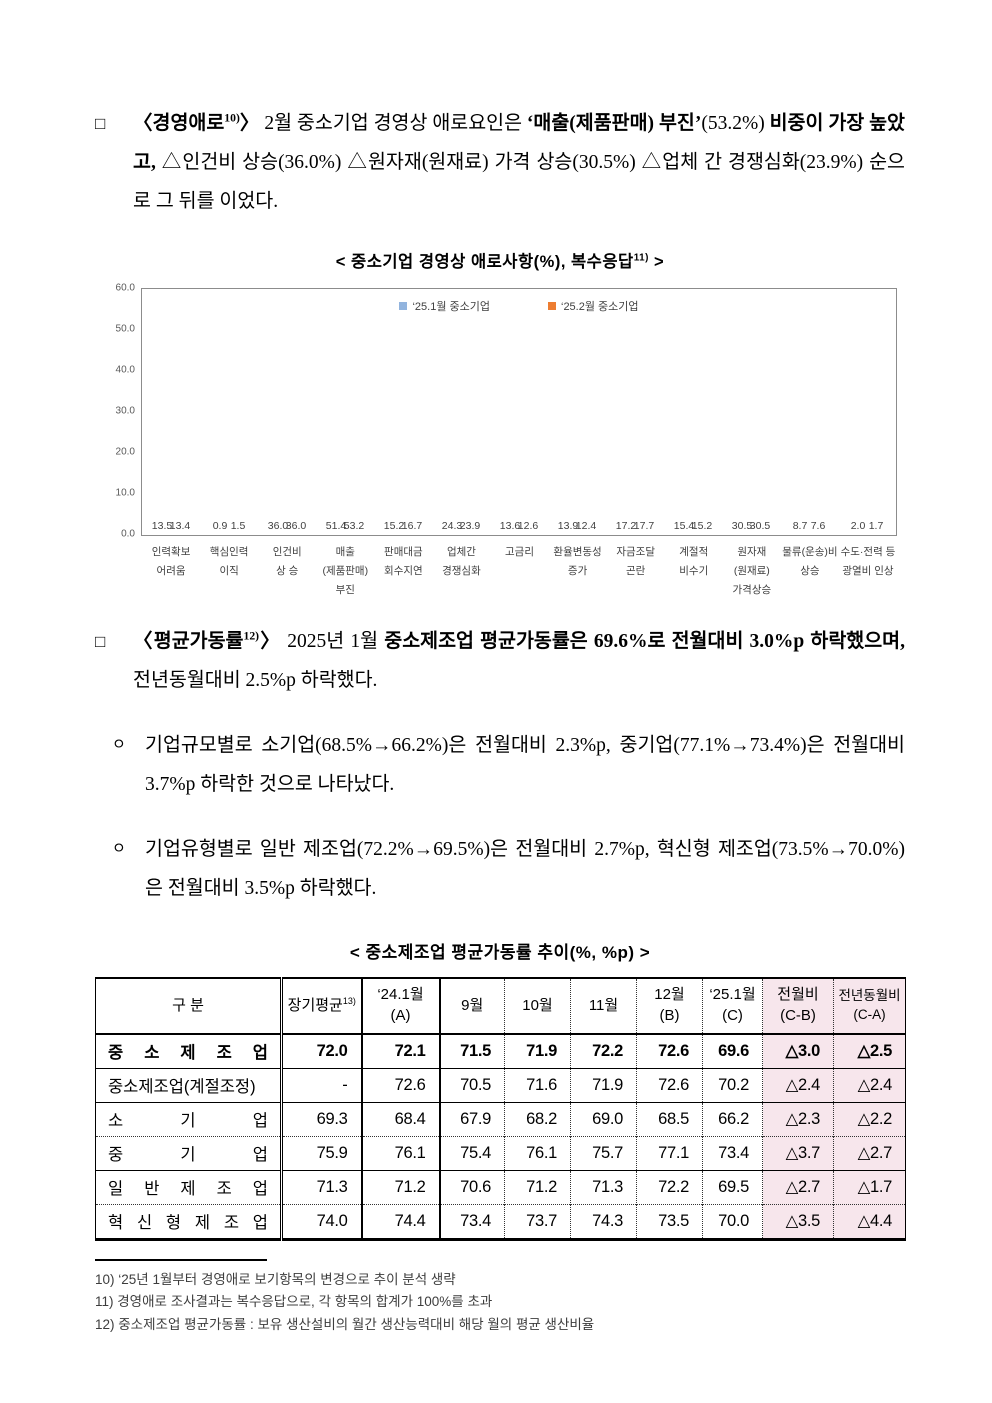  Describe the element at coordinates (403, 412) in the screenshot. I see `bar-group: 15.2 16.7` at that location.